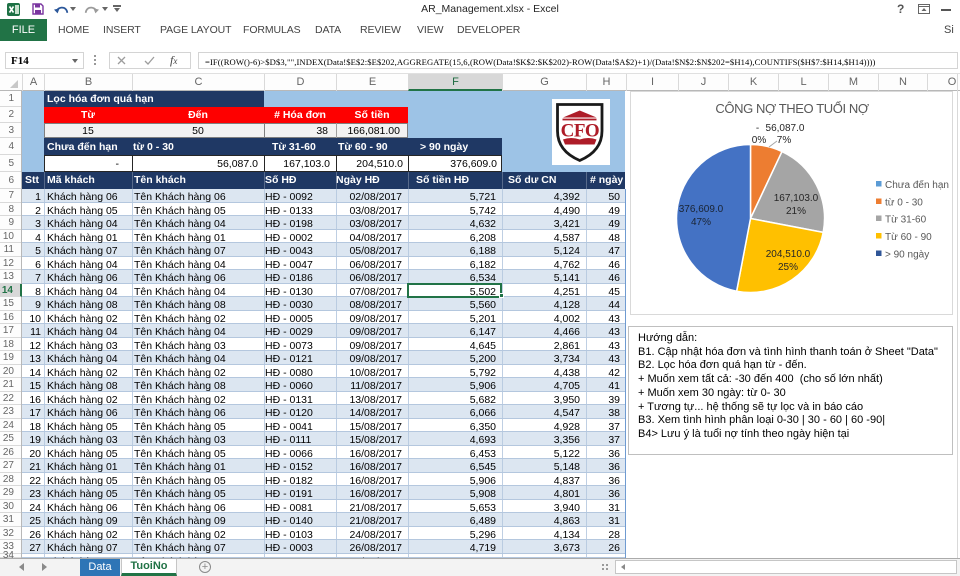  What do you see at coordinates (580, 131) in the screenshot?
I see `svg-text: CFO` at bounding box center [580, 131].